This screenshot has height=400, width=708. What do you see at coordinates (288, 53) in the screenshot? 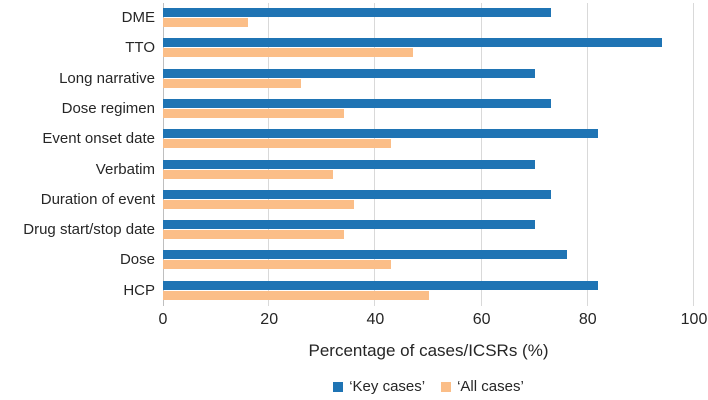
I see `bar-all-cases-tto` at bounding box center [288, 53].